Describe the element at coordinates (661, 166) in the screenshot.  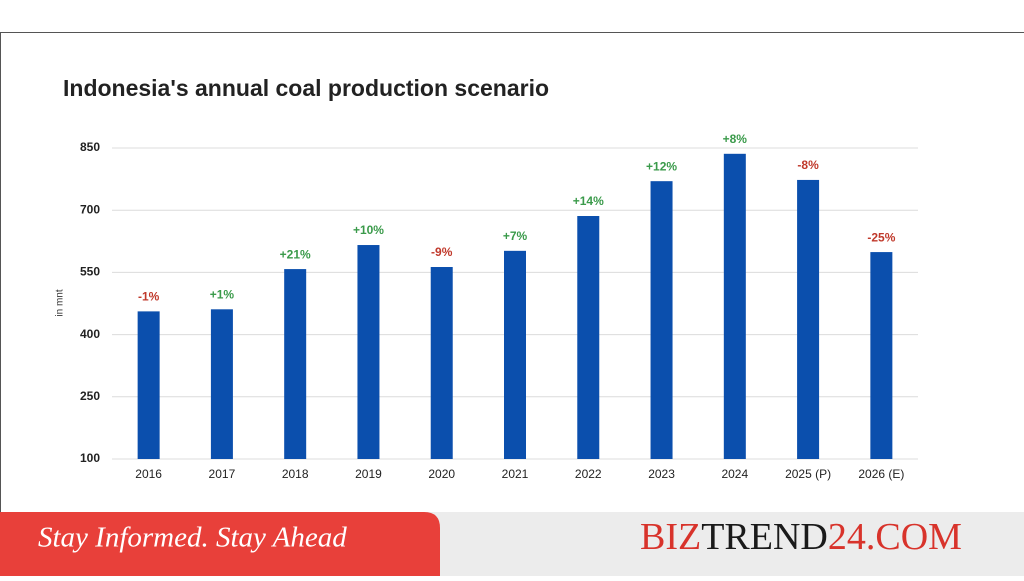
I see `change-label: +12%` at that location.